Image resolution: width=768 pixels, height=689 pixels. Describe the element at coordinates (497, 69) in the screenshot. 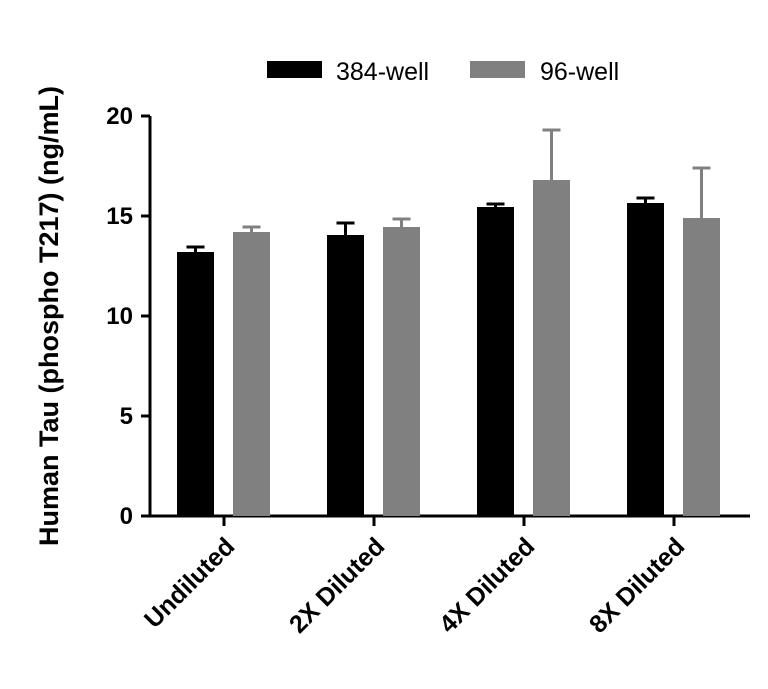

I see `legend-swatch-96-well` at that location.